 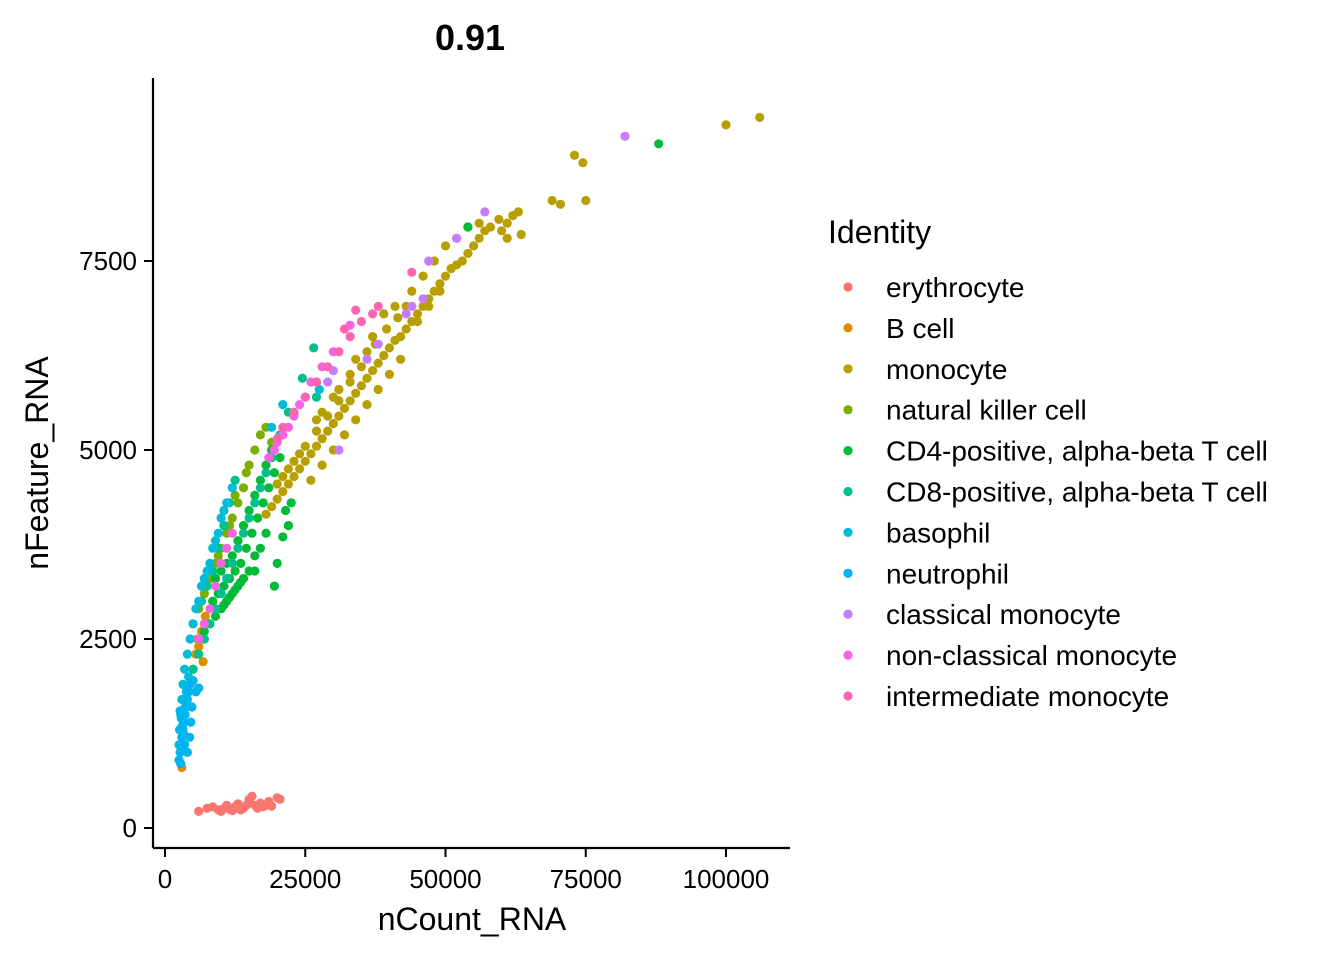 What do you see at coordinates (982, 614) in the screenshot?
I see `legend-entry: classical monocyte` at bounding box center [982, 614].